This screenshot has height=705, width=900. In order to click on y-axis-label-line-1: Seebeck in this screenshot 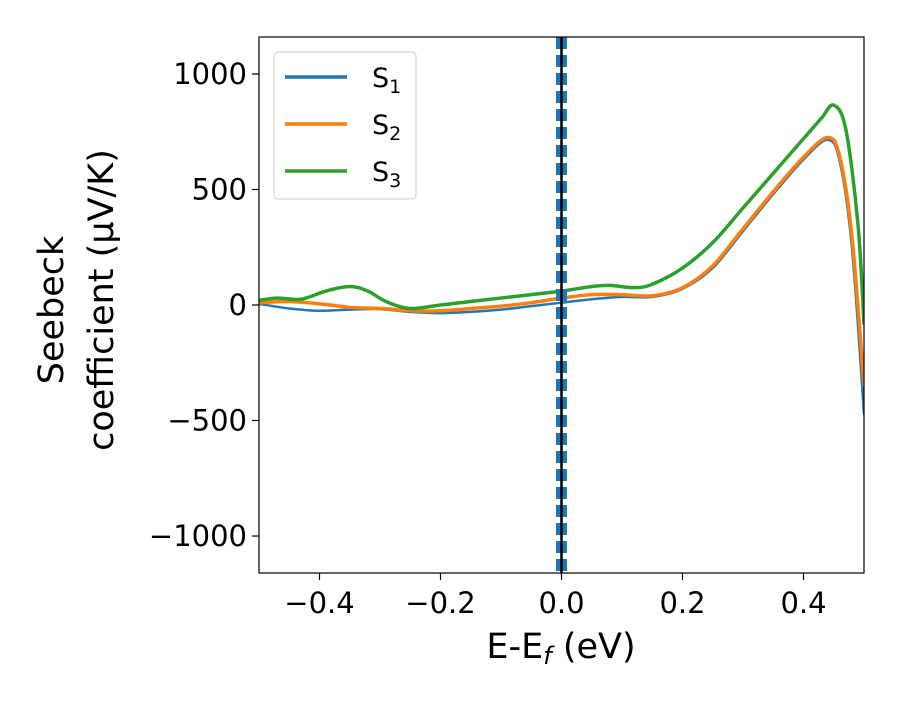, I will do `click(52, 309)`.